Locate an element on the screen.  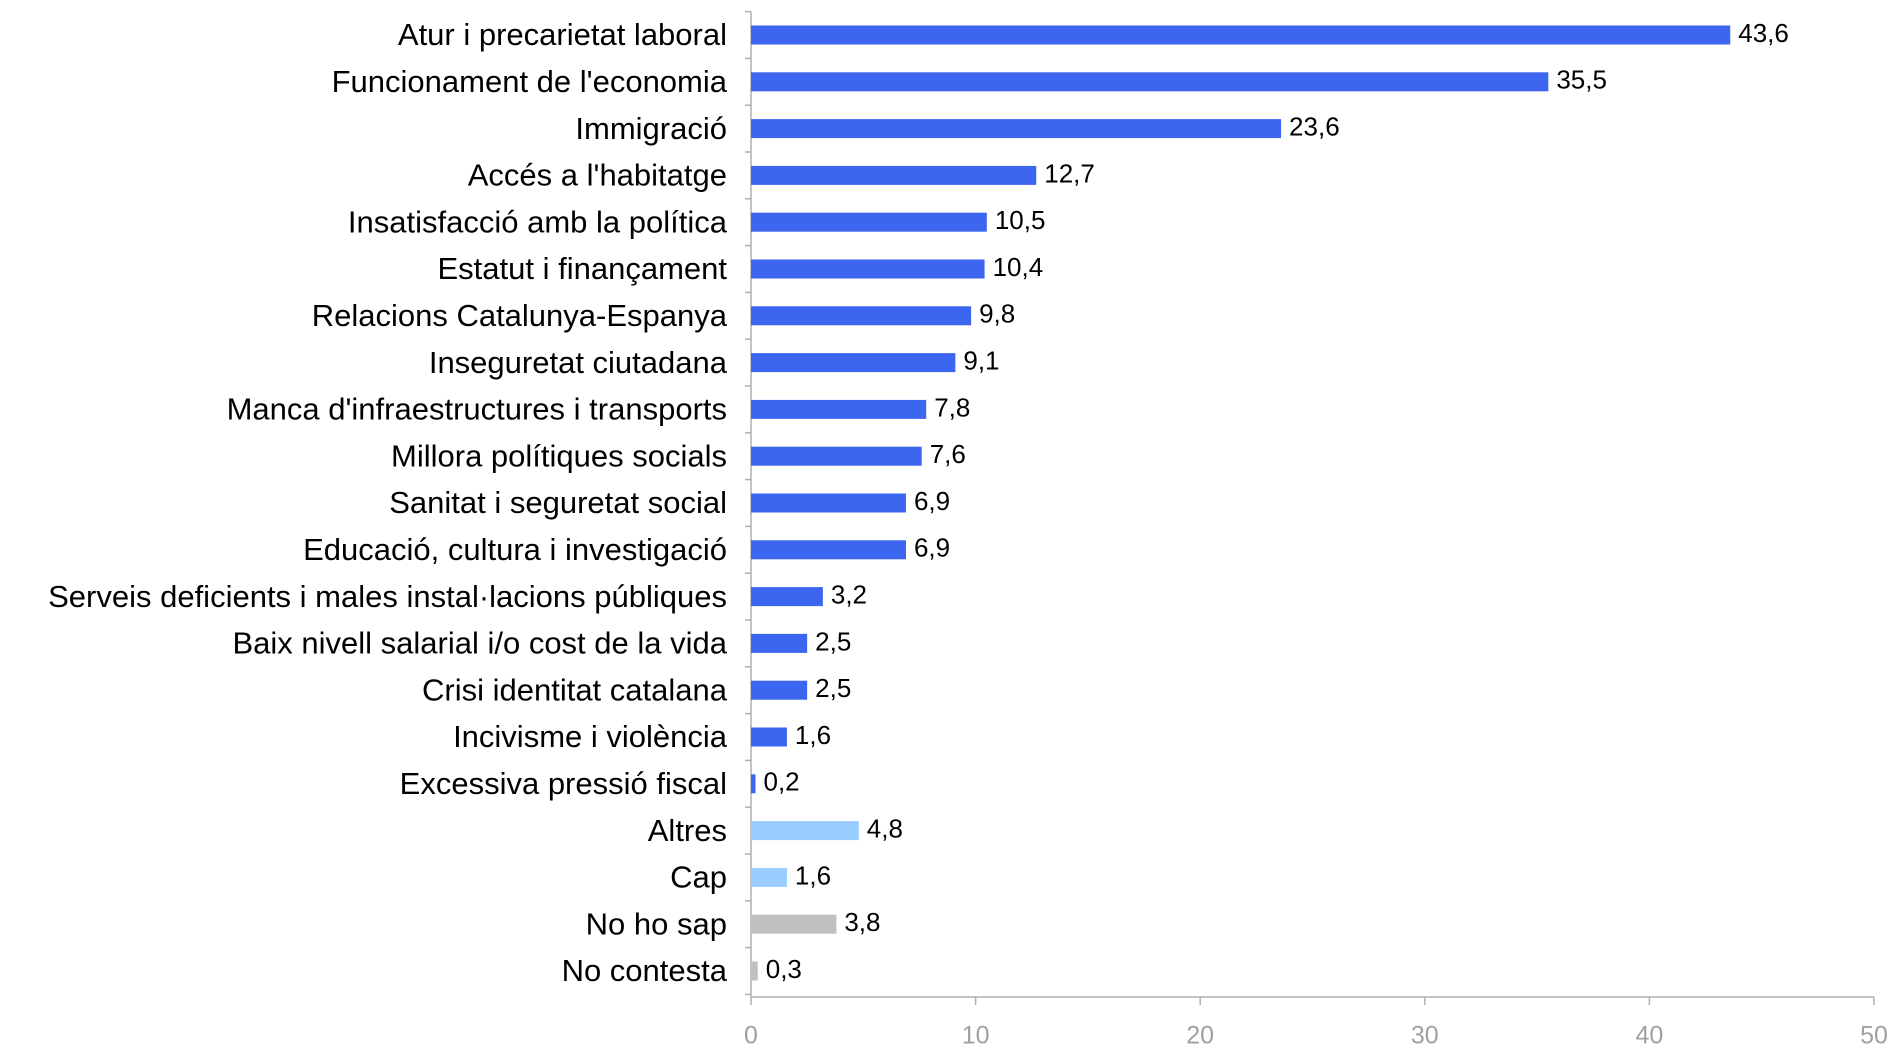
category-label: Manca d'infraestructures i transports is located at coordinates (477, 409).